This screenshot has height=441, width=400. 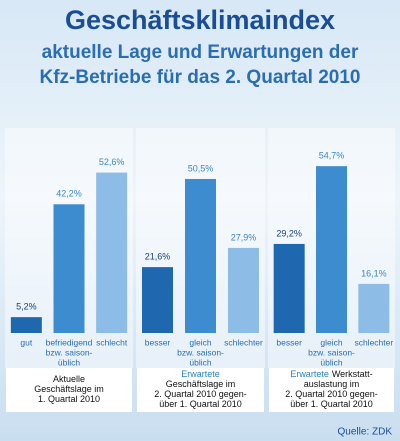 What do you see at coordinates (200, 20) in the screenshot?
I see `chart-title: Geschäftsklimaindex` at bounding box center [200, 20].